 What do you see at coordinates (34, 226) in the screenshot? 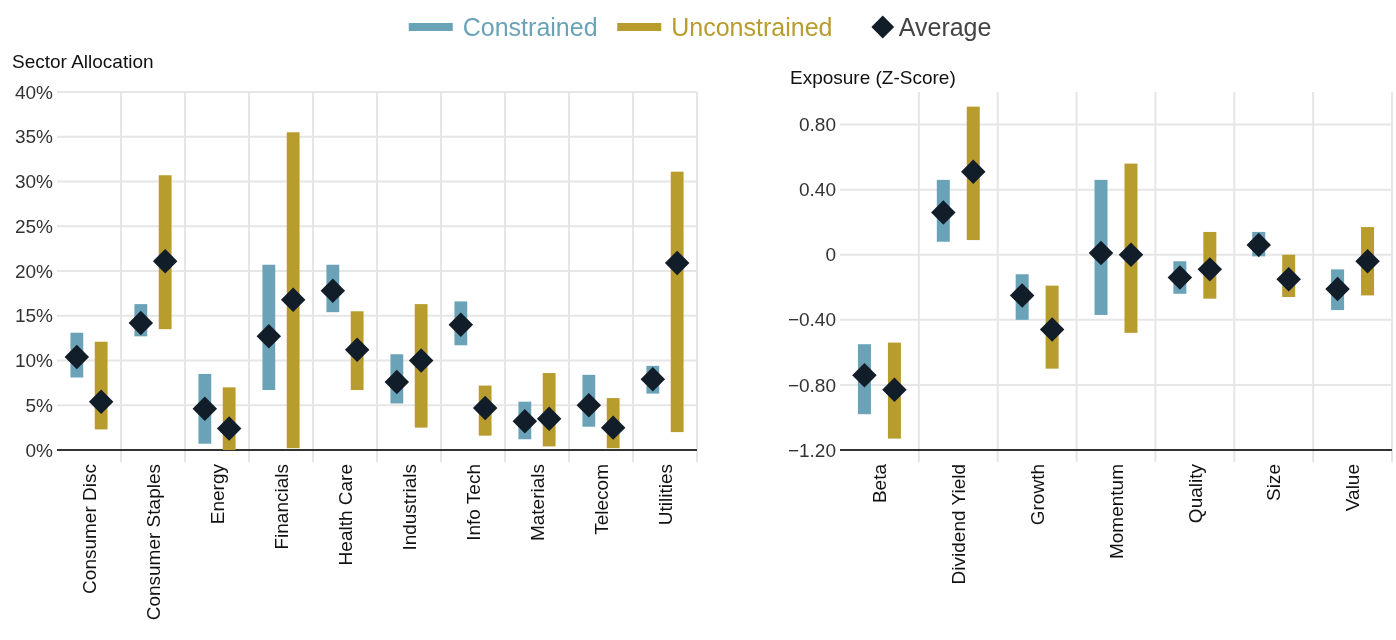
I see `y-tick-label: 25%` at bounding box center [34, 226].